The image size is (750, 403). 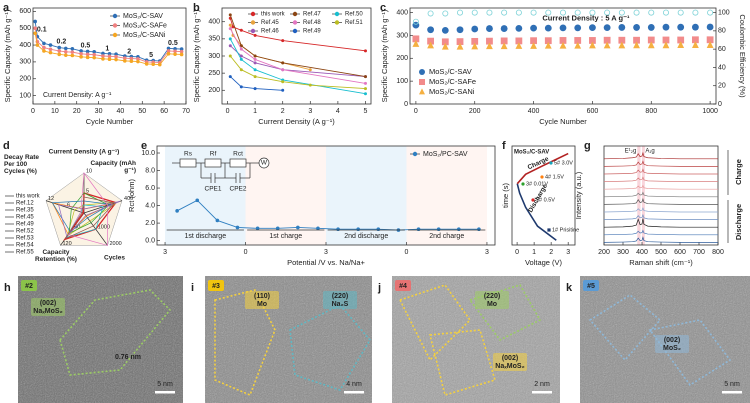 What do you see at coordinates (720, 104) in the screenshot?
I see `y2-tick-label: 0` at bounding box center [720, 104].